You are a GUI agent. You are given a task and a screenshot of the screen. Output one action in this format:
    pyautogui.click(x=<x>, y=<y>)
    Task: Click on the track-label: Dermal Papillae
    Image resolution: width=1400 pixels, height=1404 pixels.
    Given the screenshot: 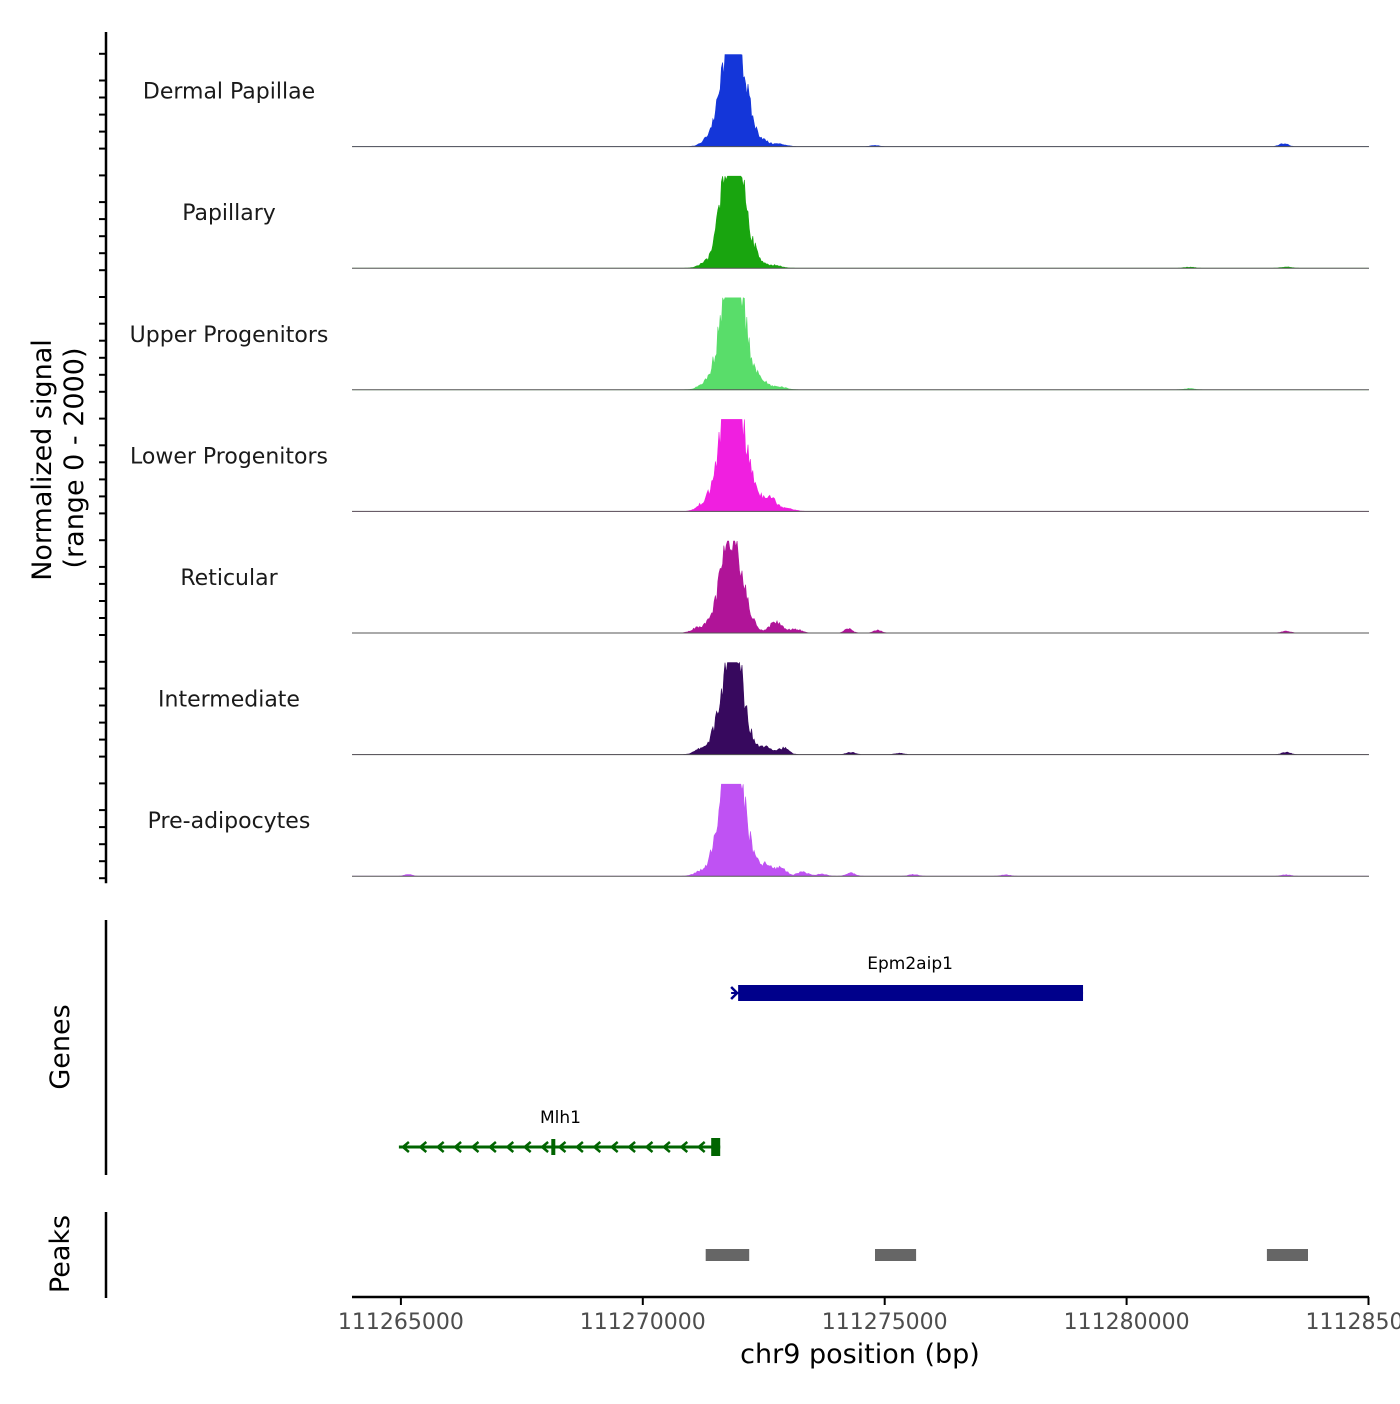 What is the action you would take?
    pyautogui.click(x=229, y=92)
    